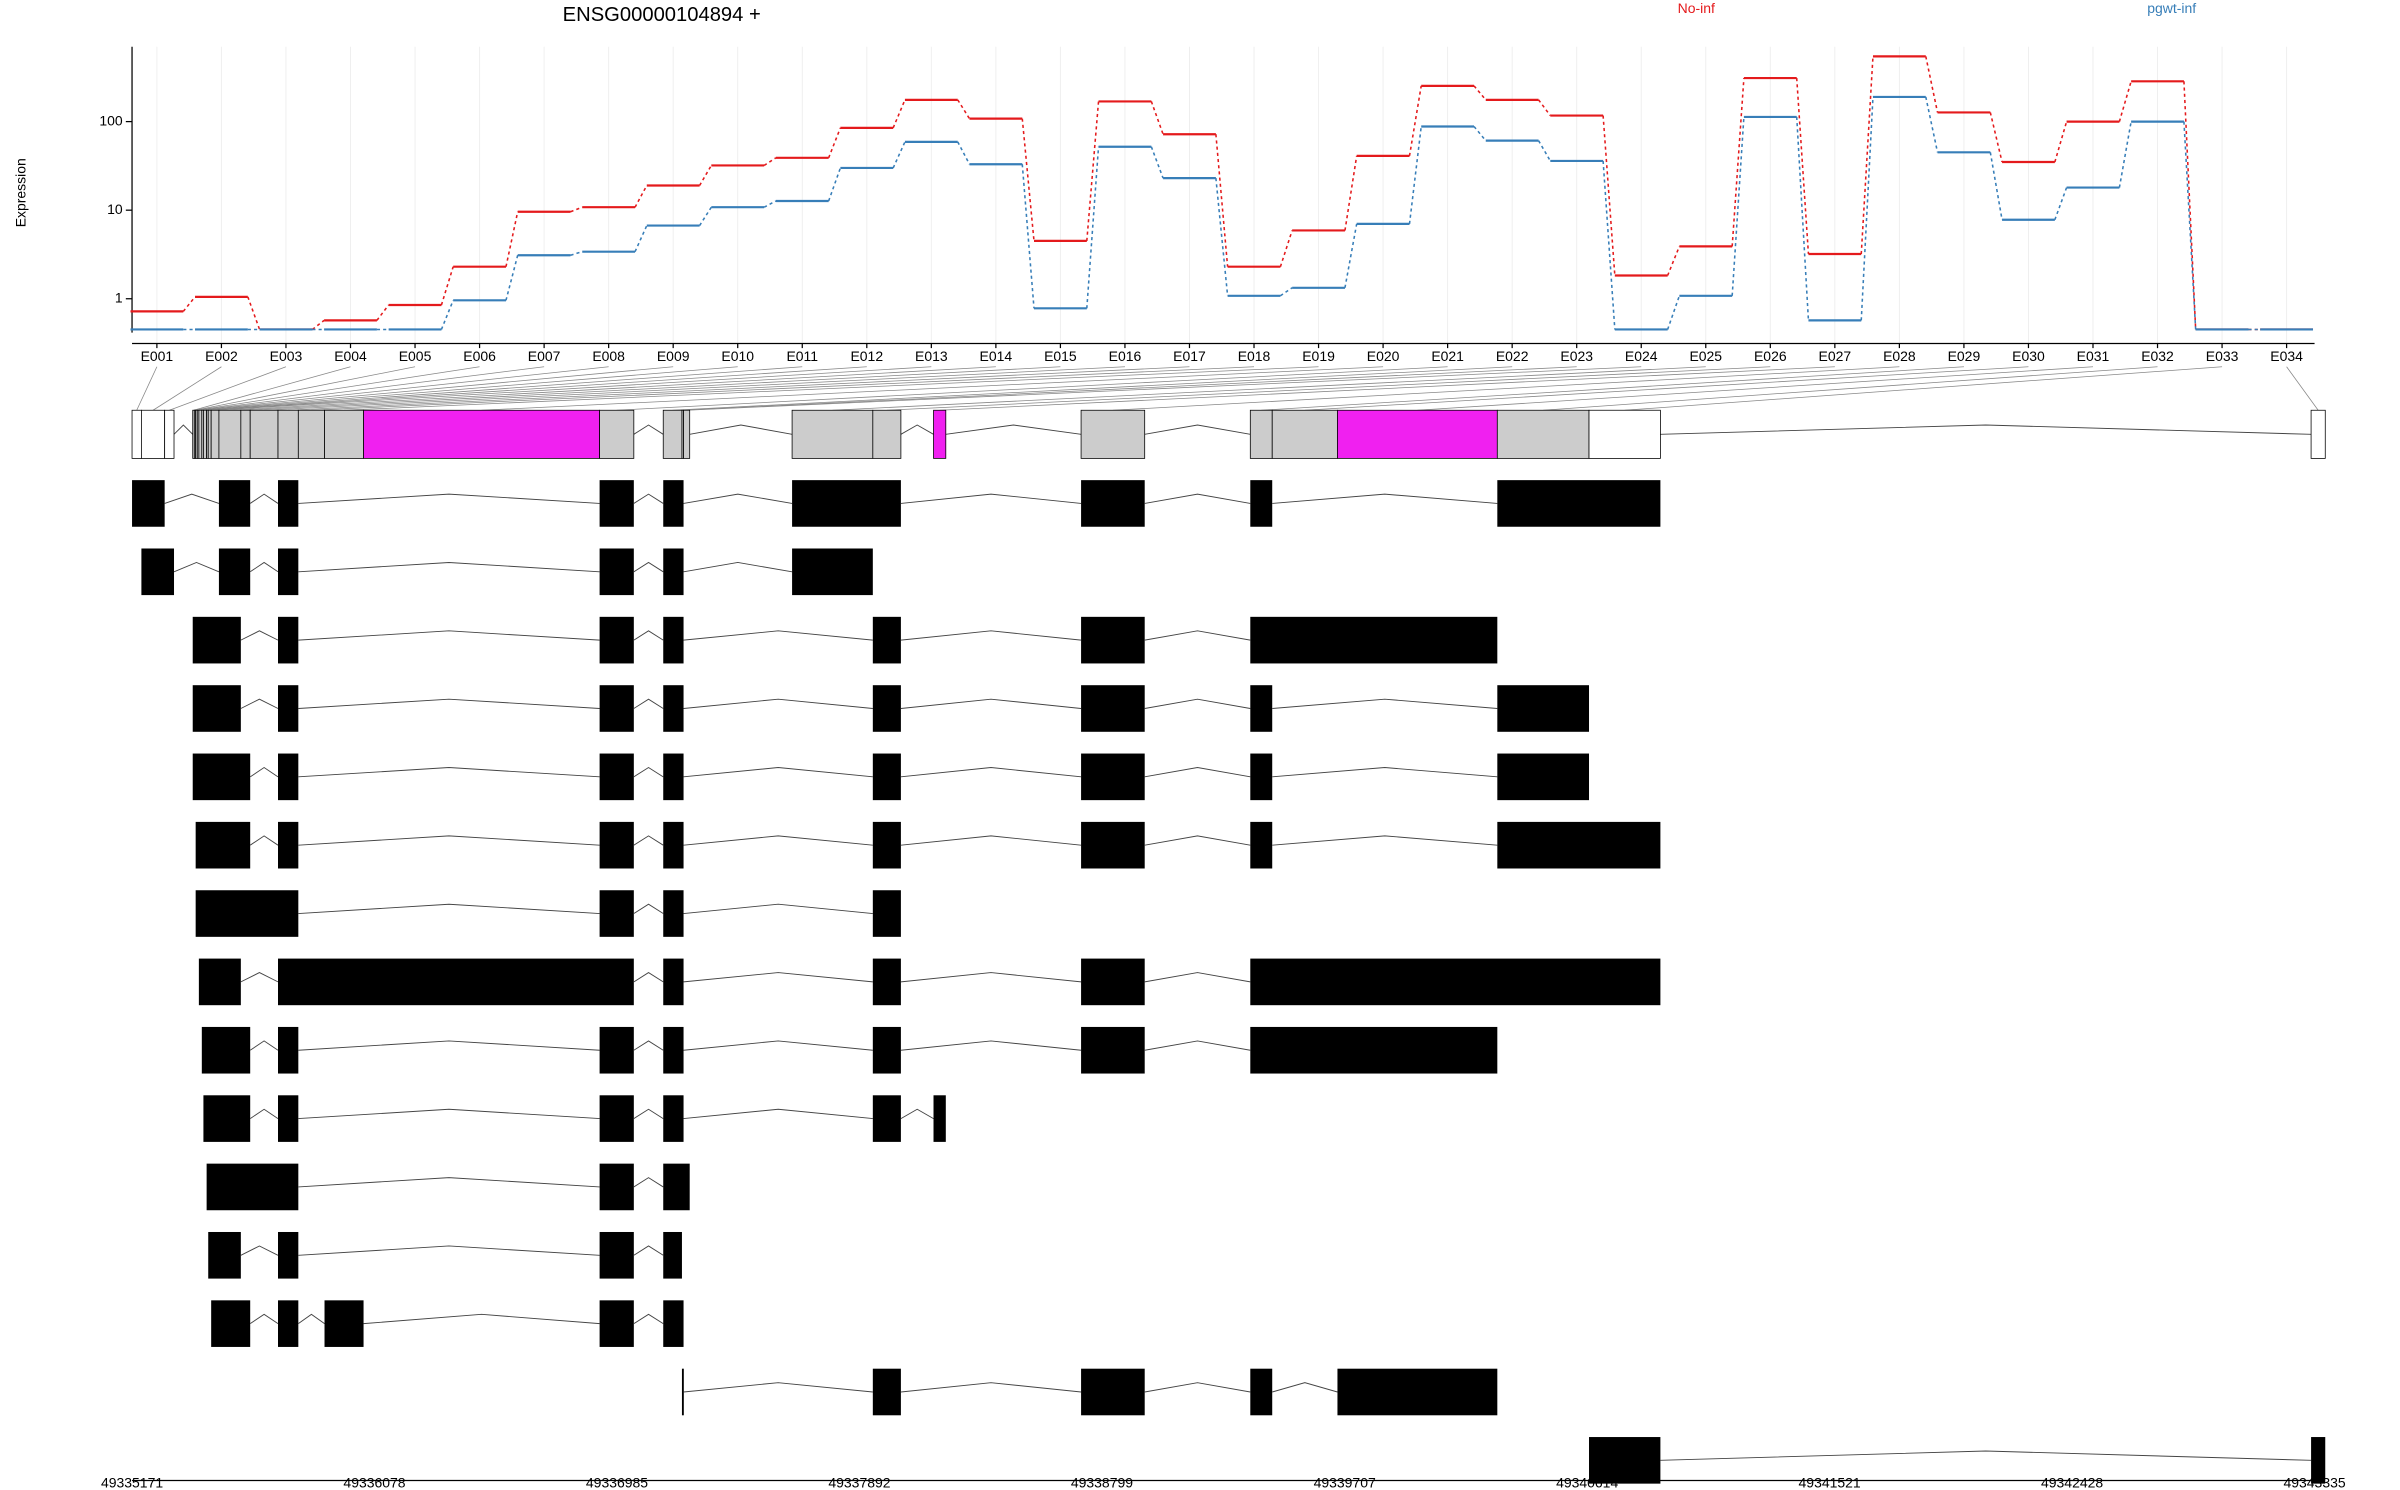 The height and width of the screenshot is (1490, 2400). I want to click on genomic-tick-label: 49342428, so click(2072, 1482).